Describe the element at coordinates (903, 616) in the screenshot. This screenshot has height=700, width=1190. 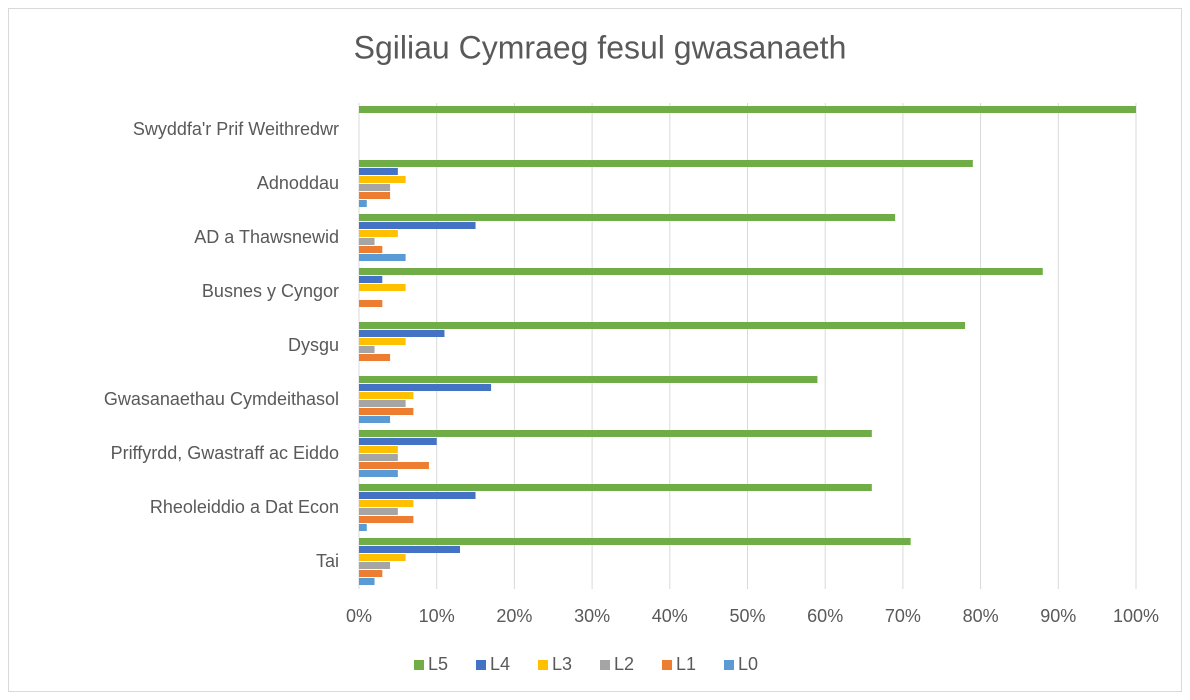
I see `x-tick-label: 70%` at that location.